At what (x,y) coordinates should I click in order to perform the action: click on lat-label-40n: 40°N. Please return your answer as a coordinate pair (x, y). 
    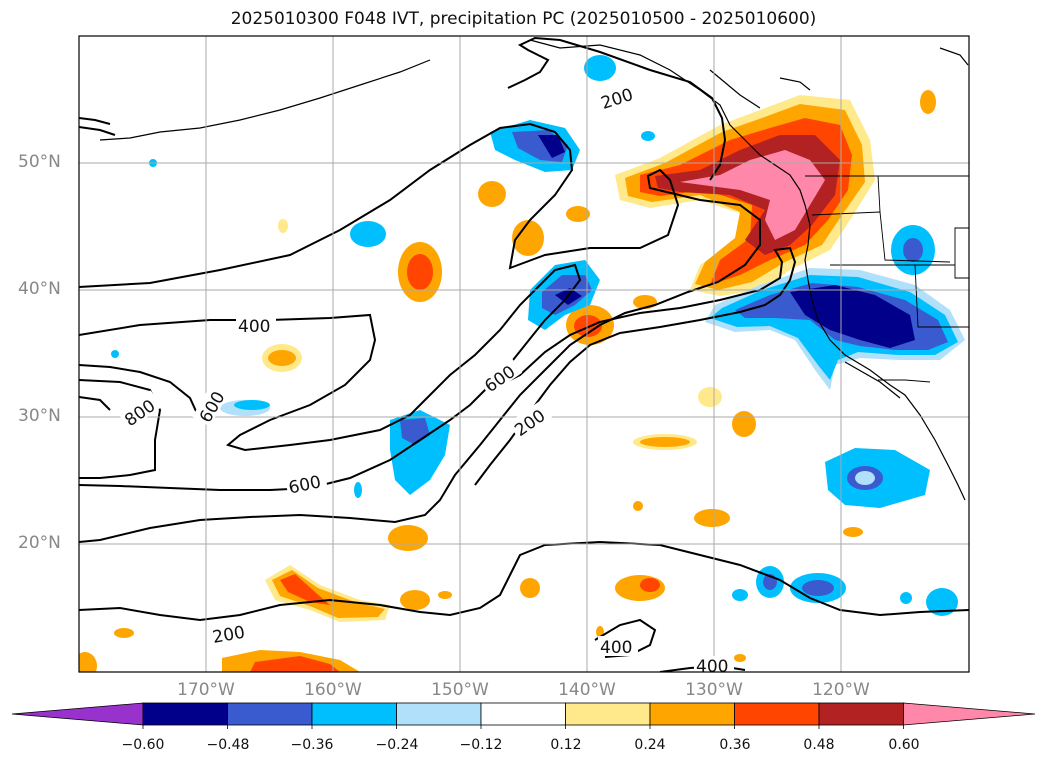
    Looking at the image, I should click on (39, 289).